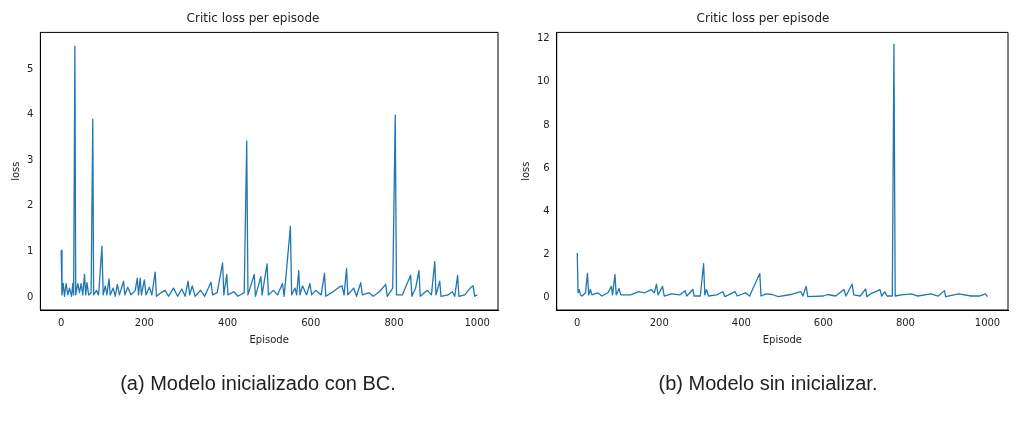 Image resolution: width=1026 pixels, height=443 pixels. Describe the element at coordinates (768, 383) in the screenshot. I see `text: (b) Modelo sin inicializar.` at that location.